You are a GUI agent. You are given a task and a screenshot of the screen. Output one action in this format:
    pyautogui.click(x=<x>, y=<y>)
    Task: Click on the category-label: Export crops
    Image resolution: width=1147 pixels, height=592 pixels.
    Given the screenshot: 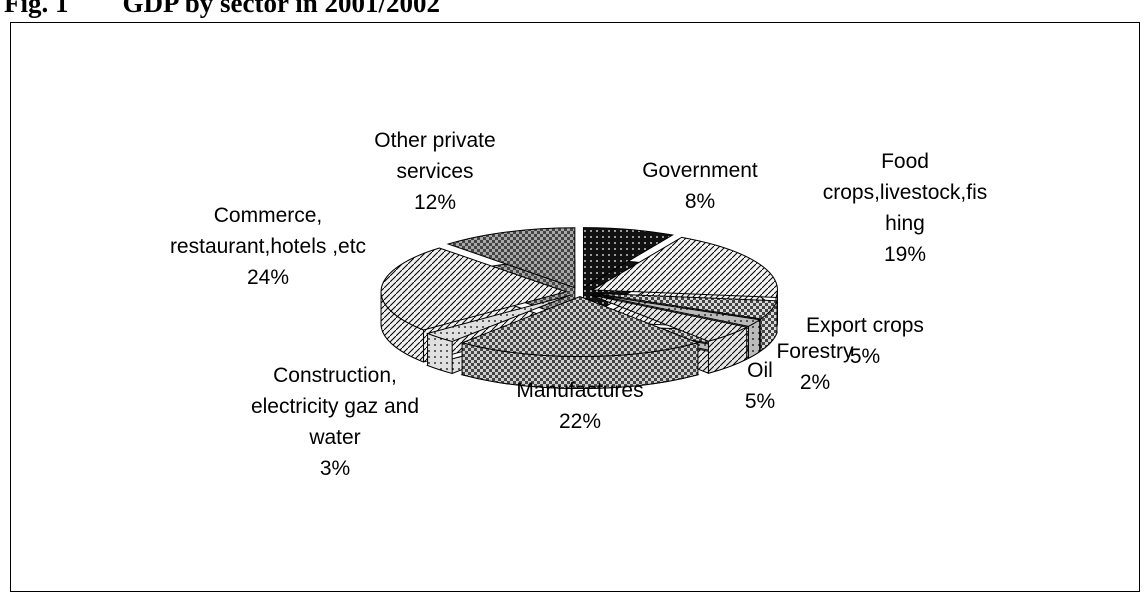 What is the action you would take?
    pyautogui.click(x=865, y=325)
    